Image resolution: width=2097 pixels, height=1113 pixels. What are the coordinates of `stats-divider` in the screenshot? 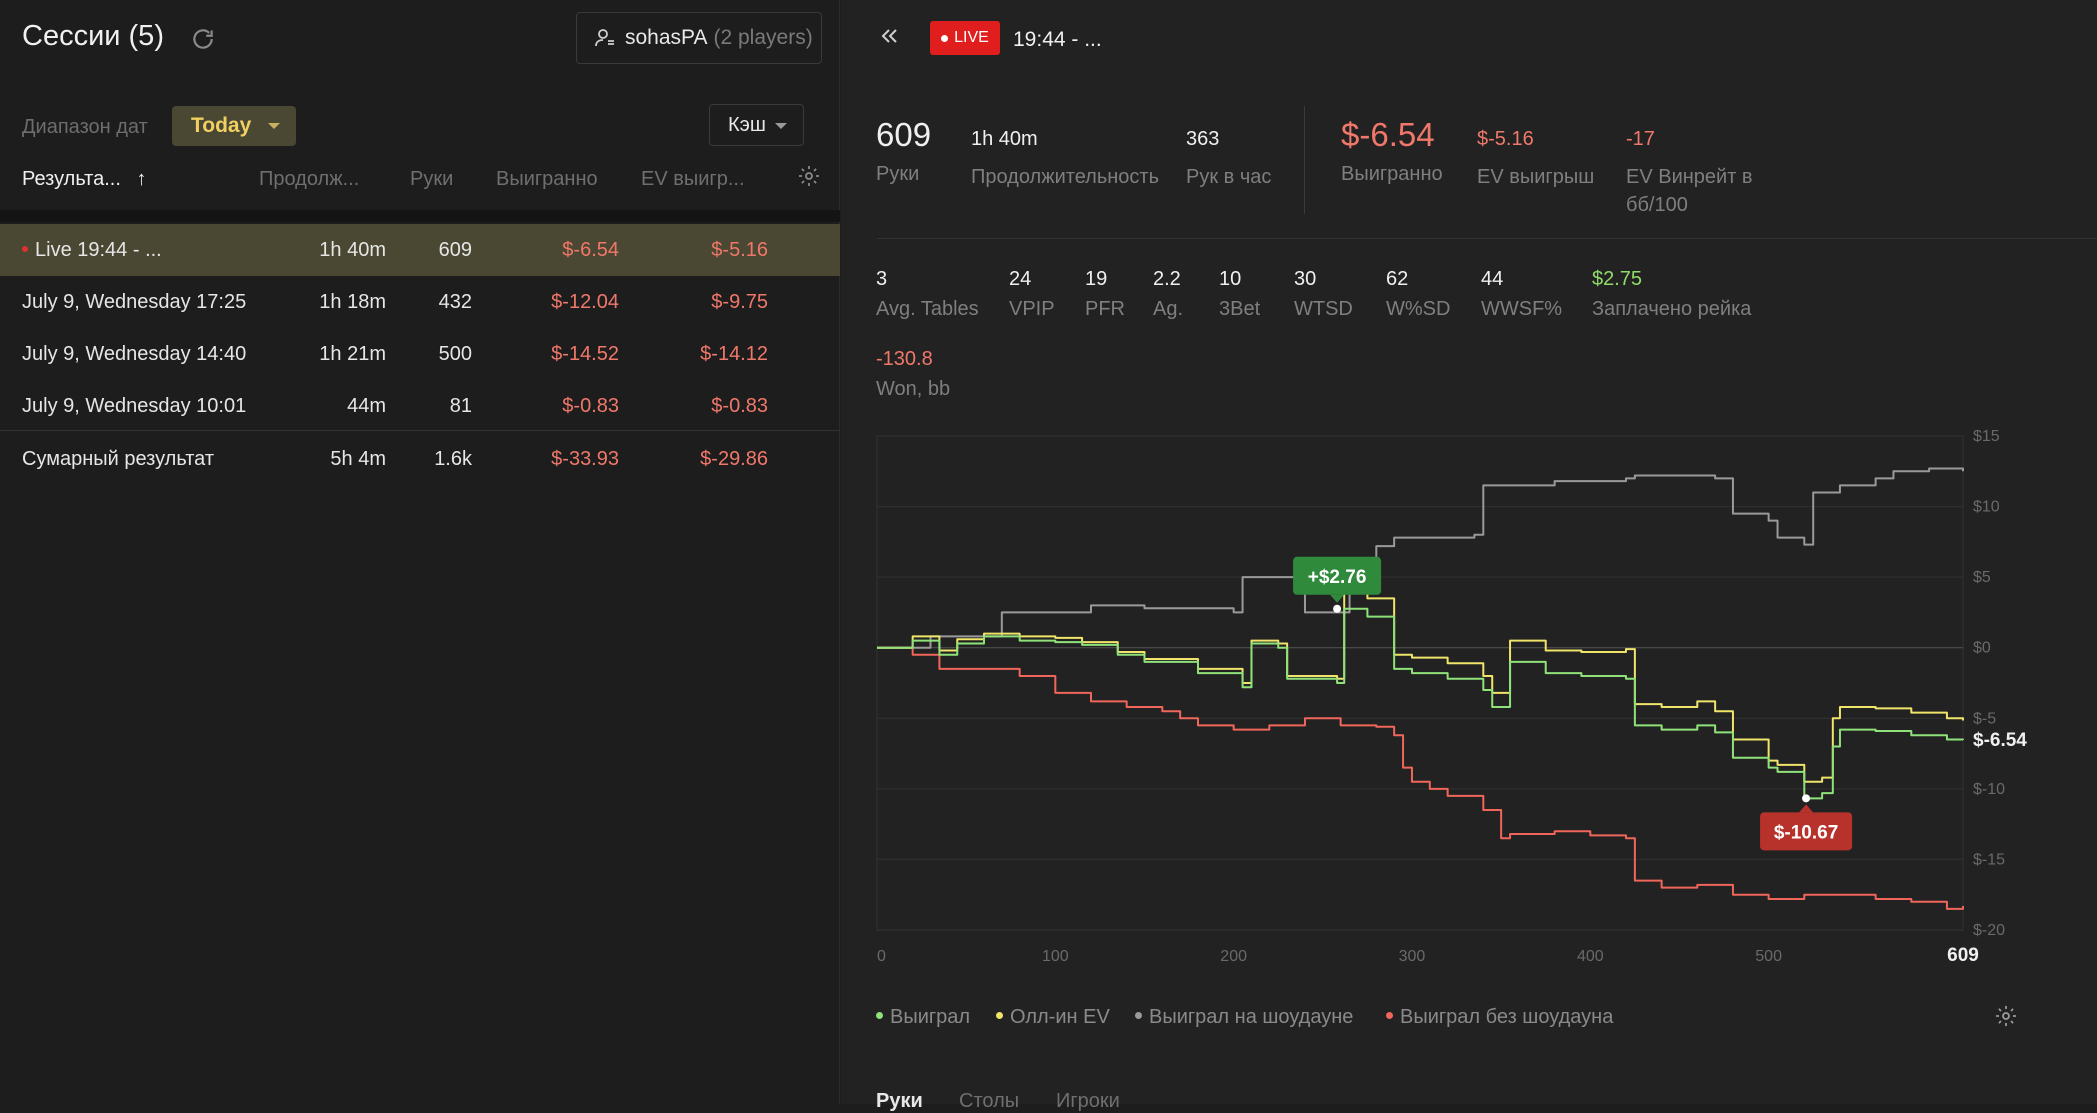 It's located at (1304, 160).